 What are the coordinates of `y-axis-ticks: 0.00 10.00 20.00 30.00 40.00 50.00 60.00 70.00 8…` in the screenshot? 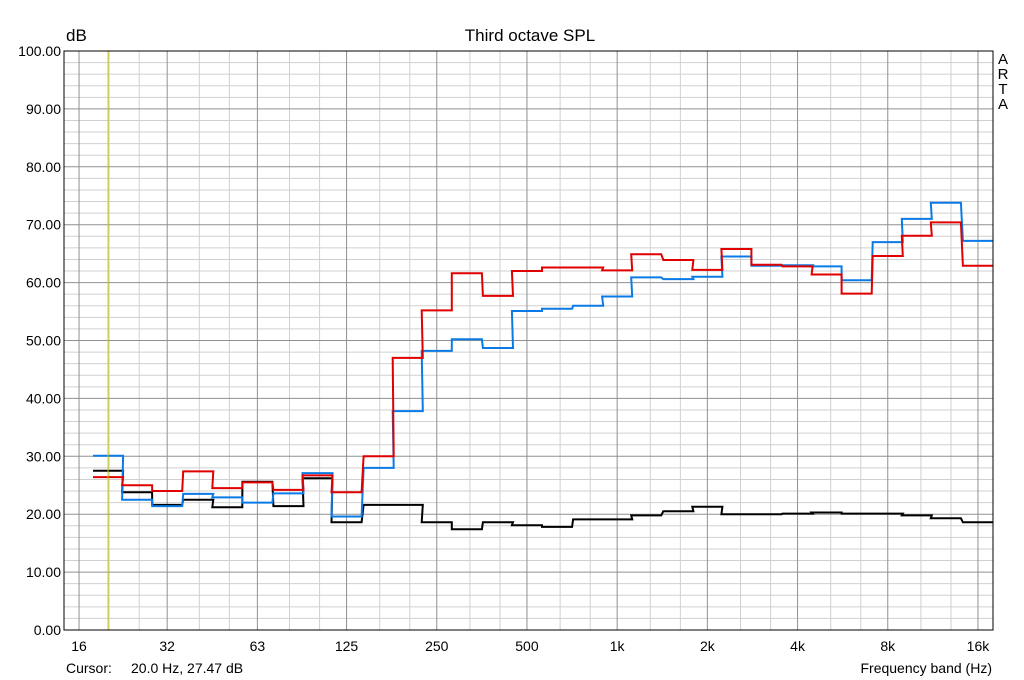 It's located at (39, 340).